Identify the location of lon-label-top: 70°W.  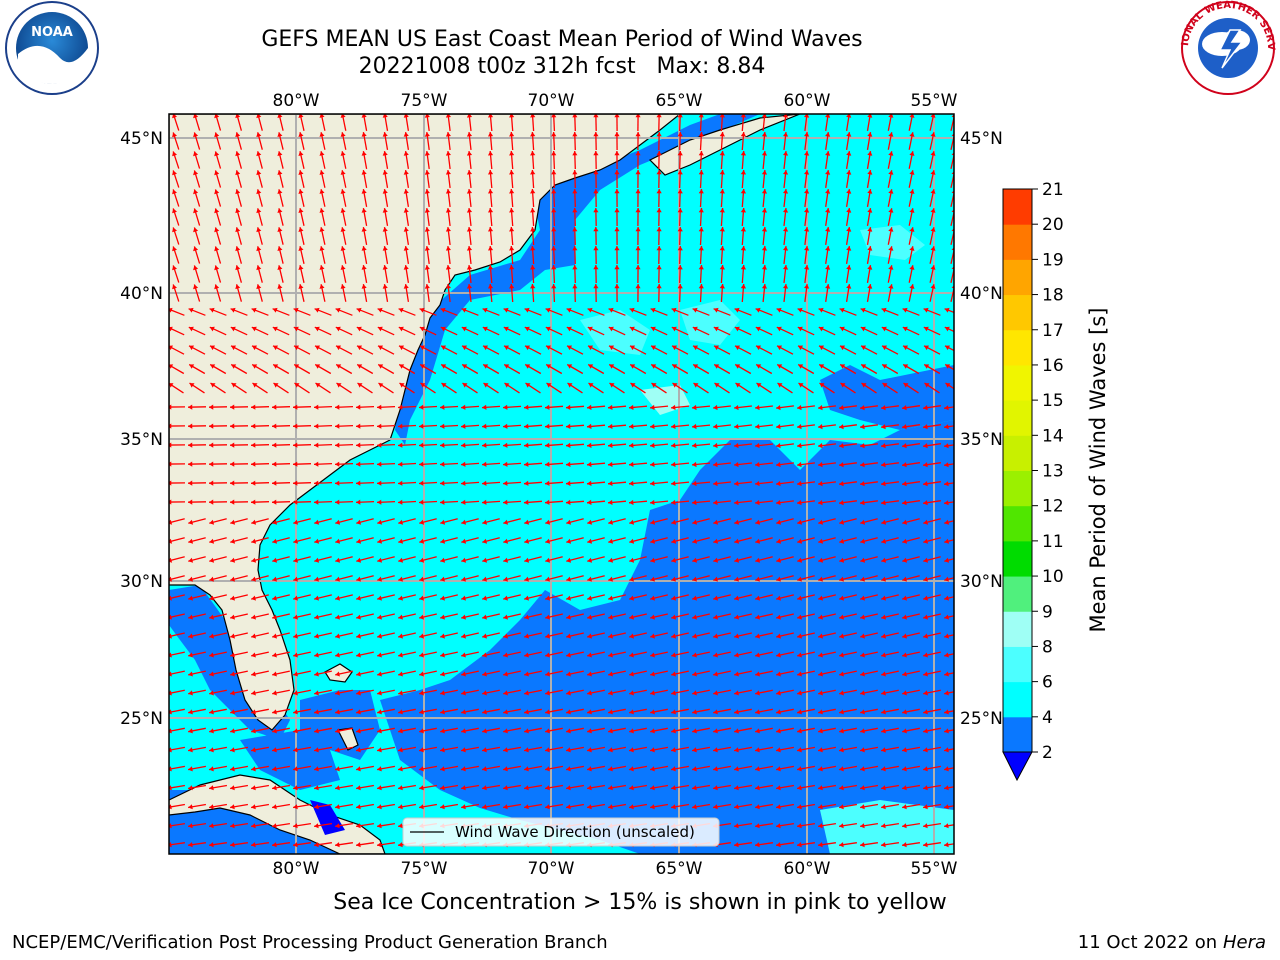
(551, 101).